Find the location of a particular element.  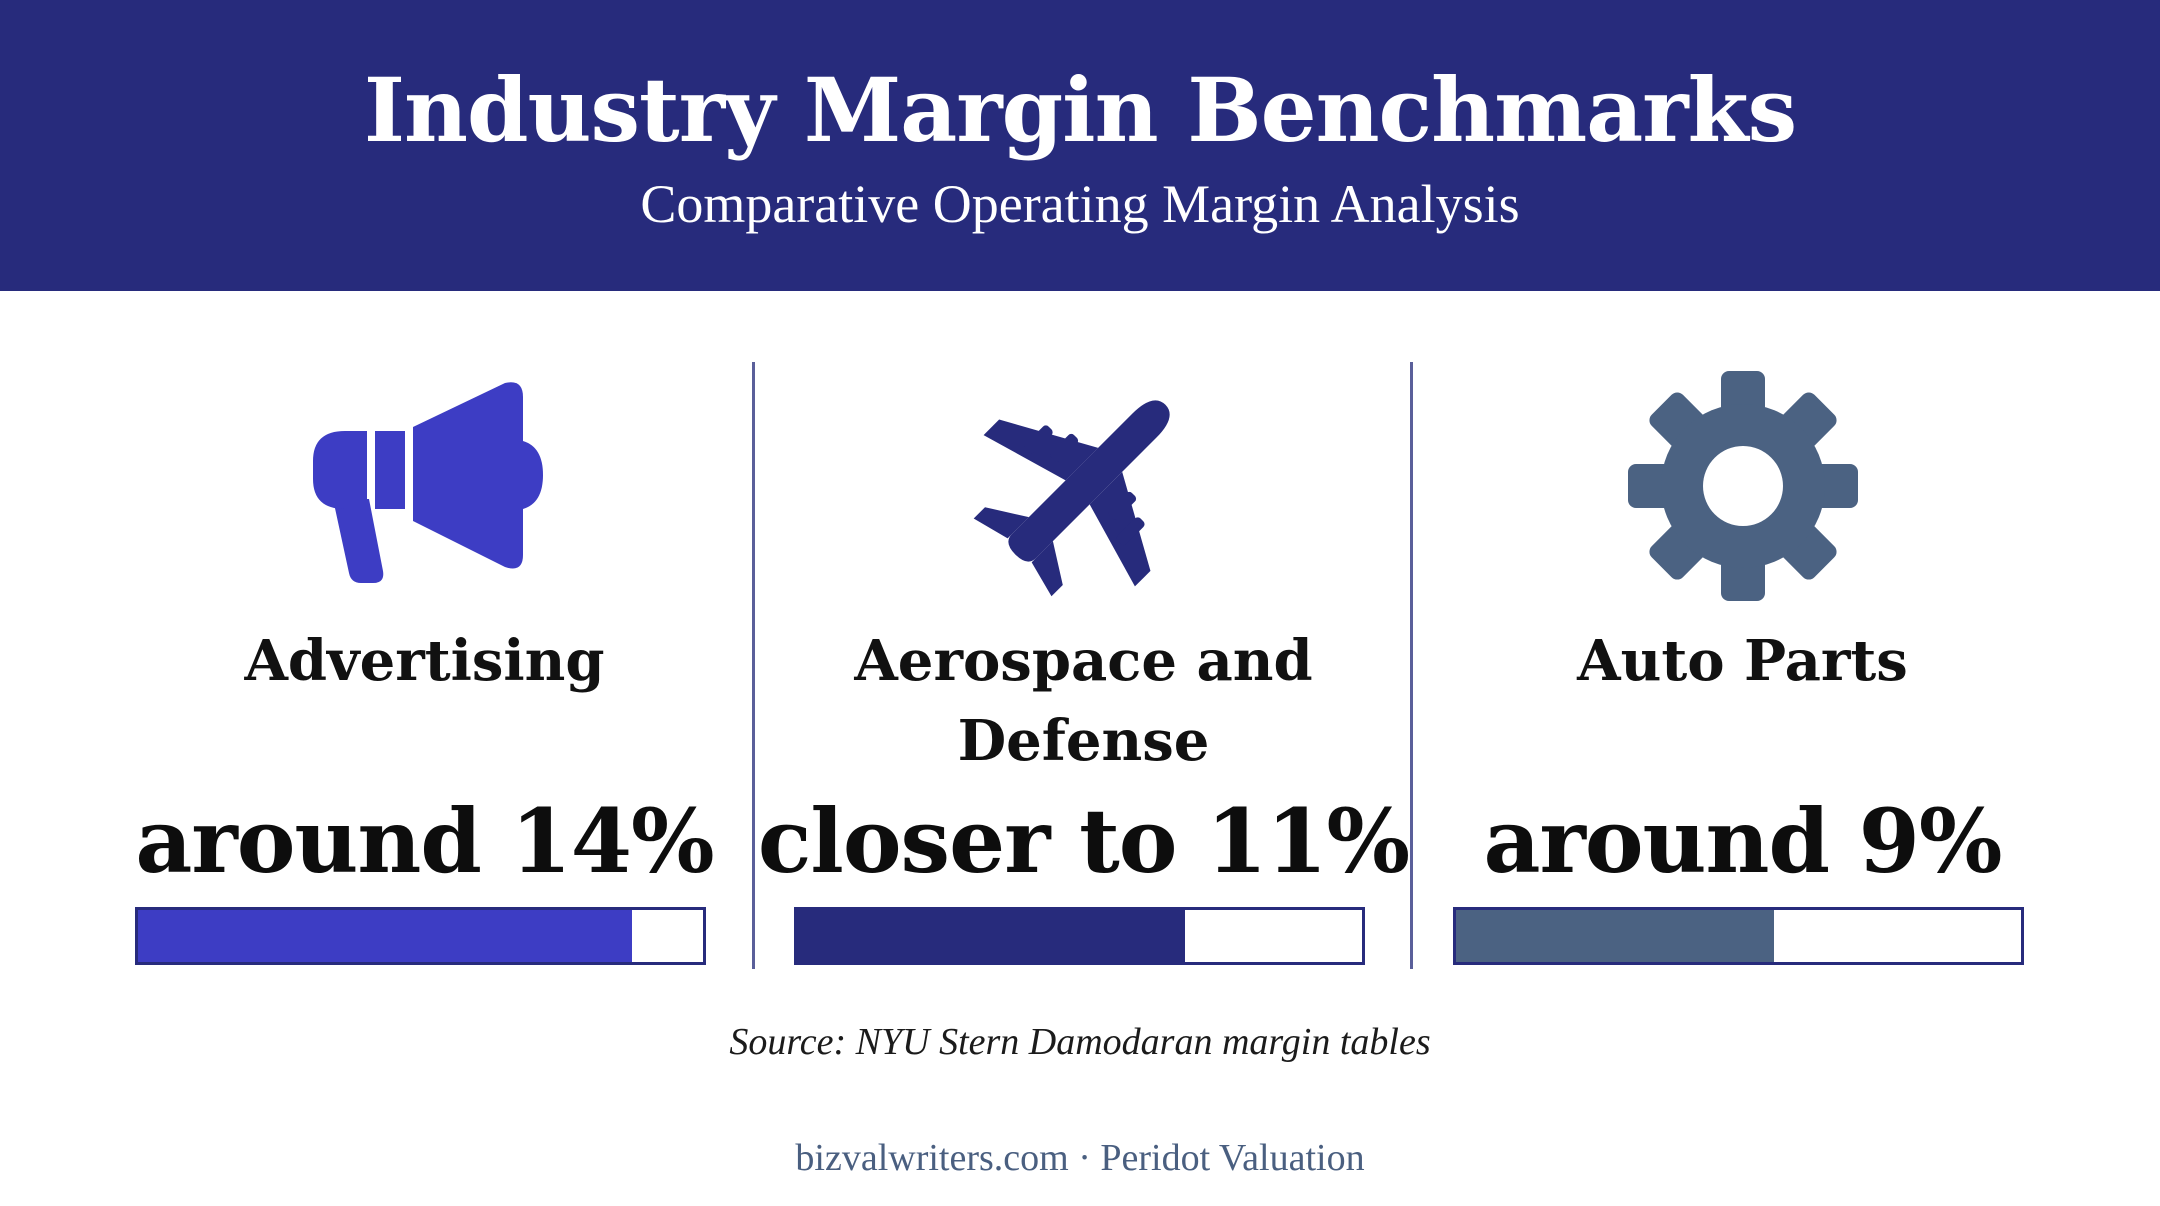

footer-credit: bizvalwriters.com · Peridot Valuation is located at coordinates (1080, 1158).